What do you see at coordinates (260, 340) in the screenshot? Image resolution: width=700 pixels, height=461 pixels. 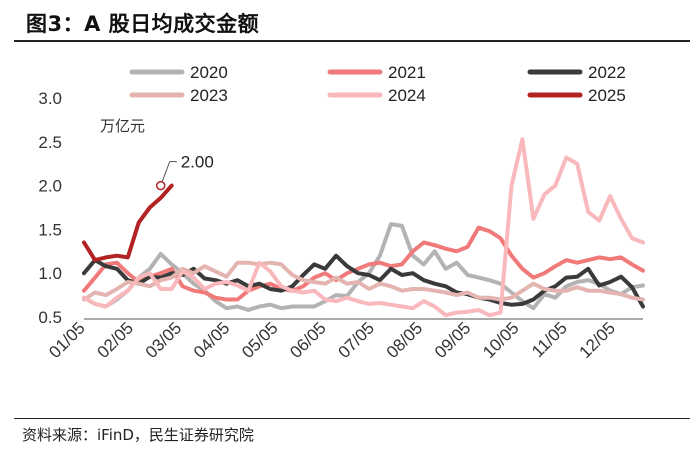 I see `x-tick-label: 05/05` at bounding box center [260, 340].